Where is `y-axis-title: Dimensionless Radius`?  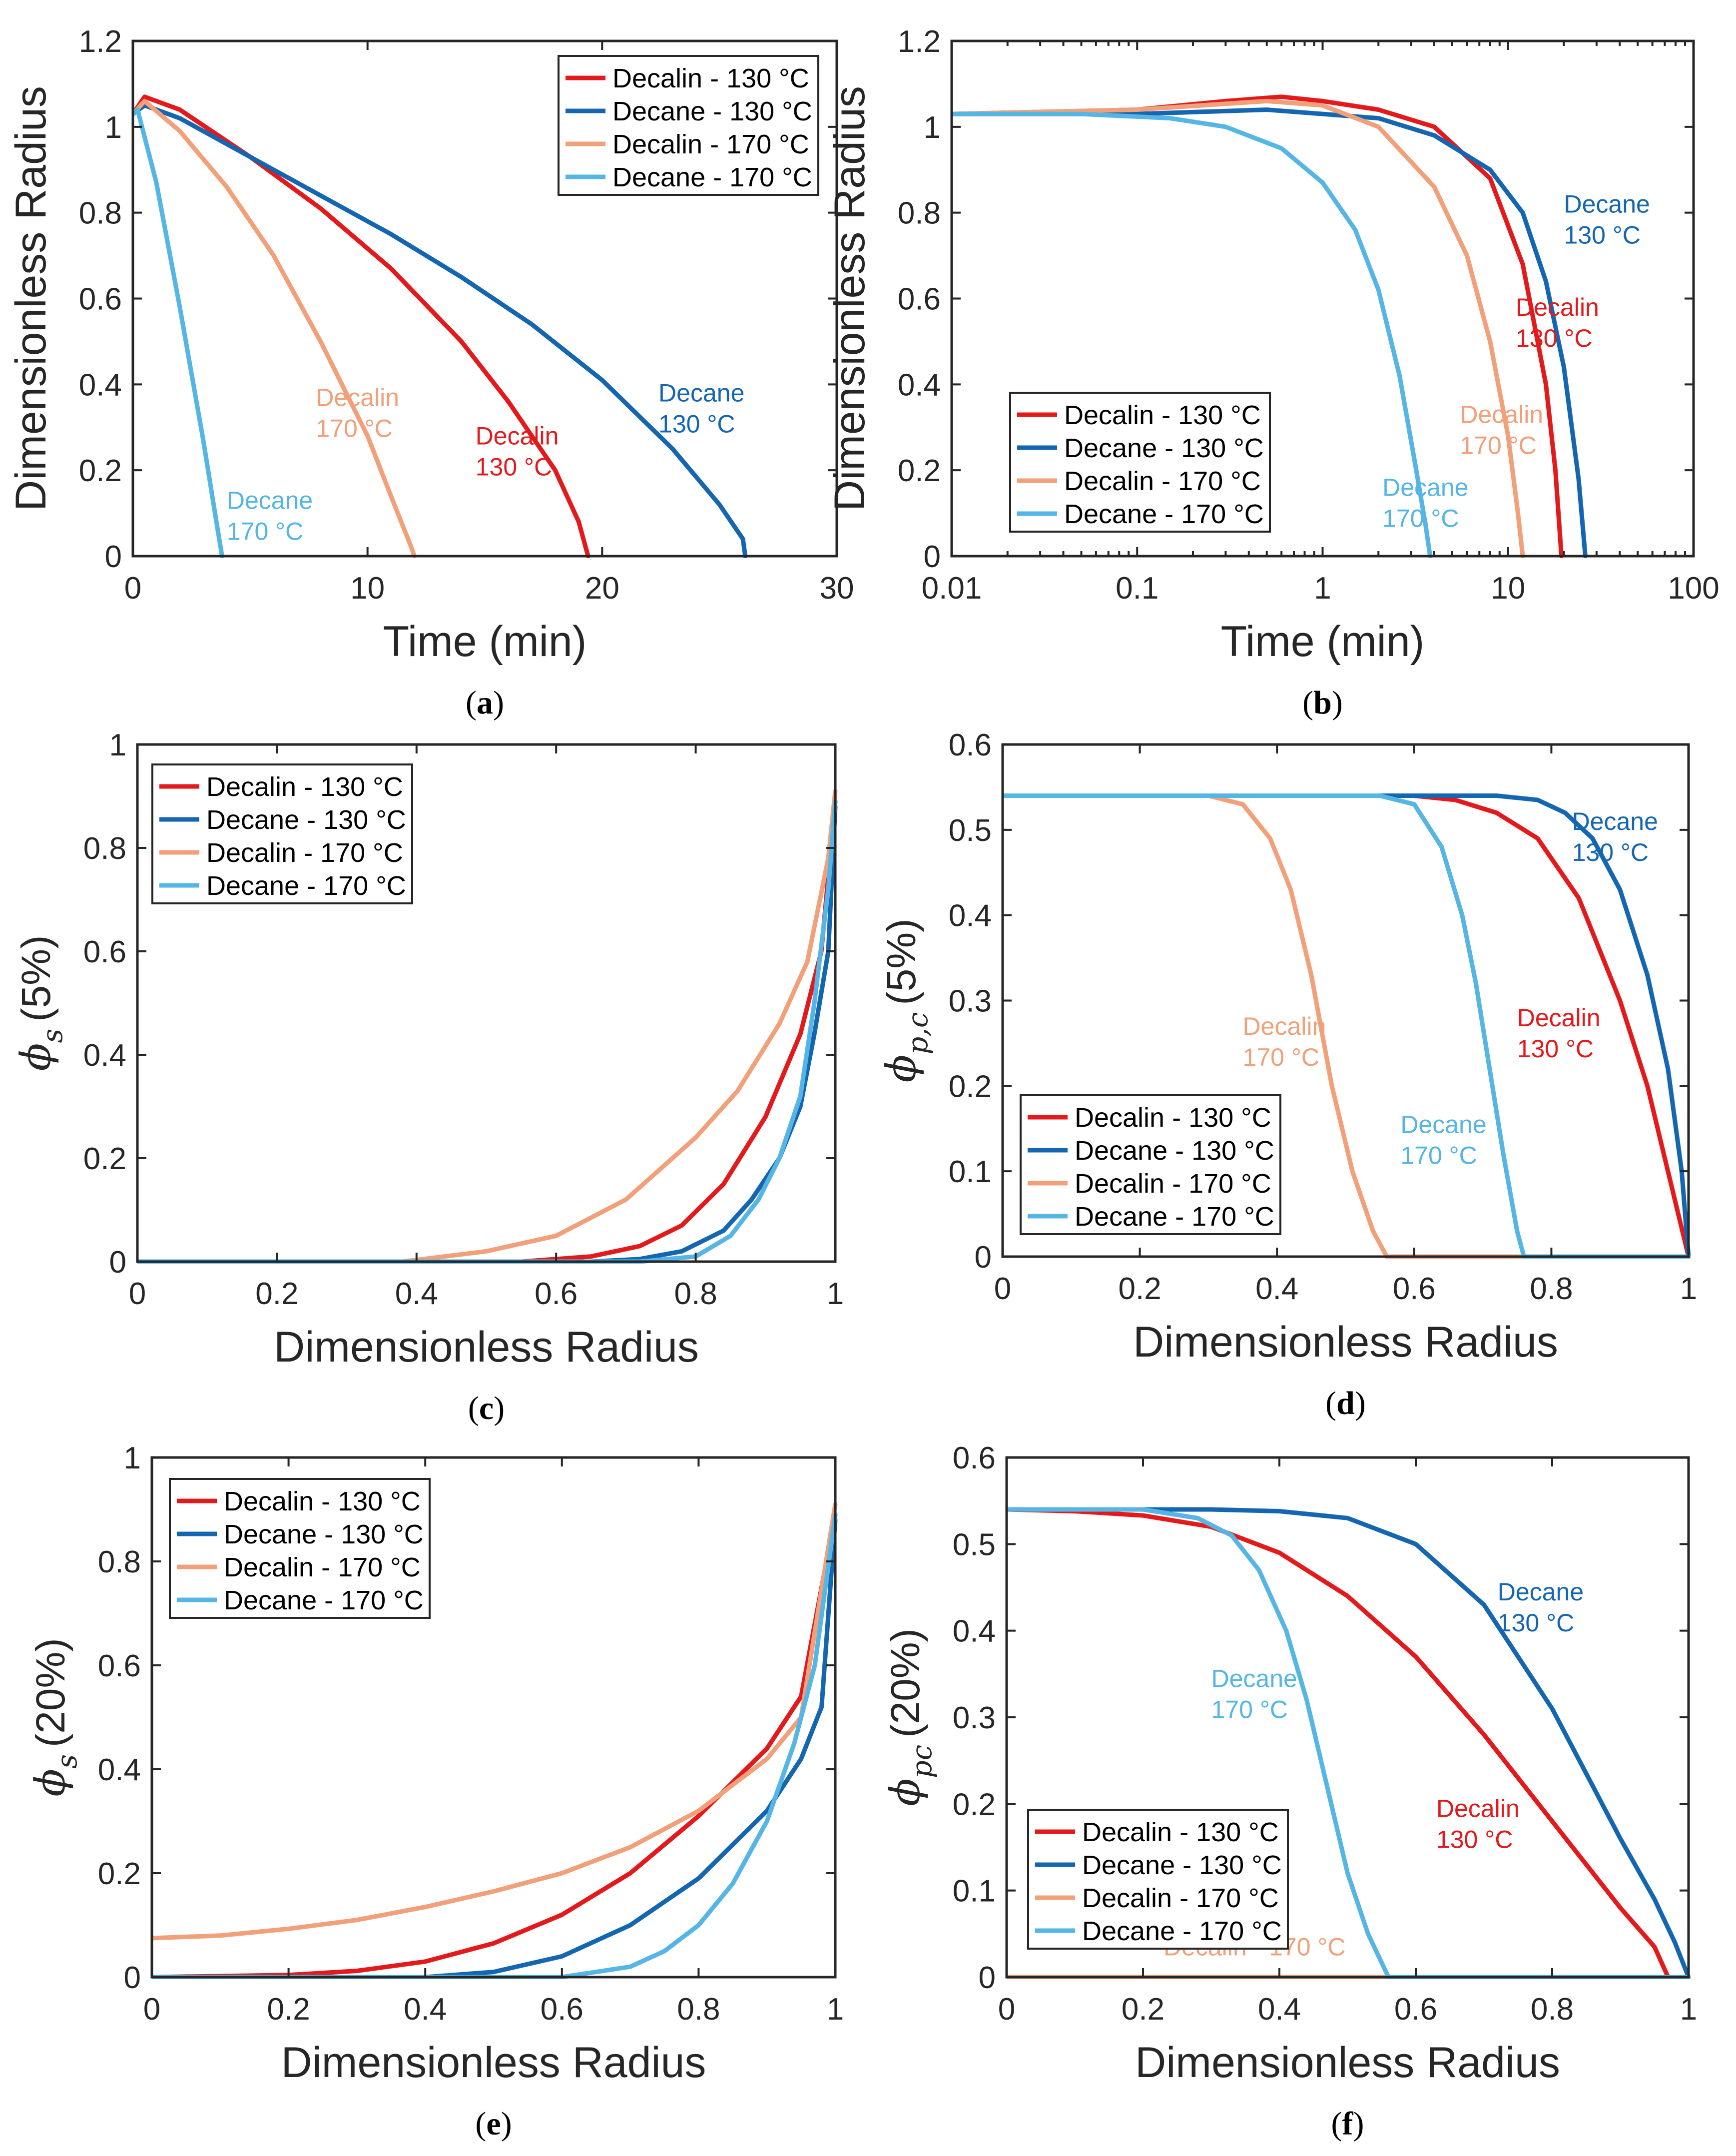 y-axis-title: Dimensionless Radius is located at coordinates (31, 298).